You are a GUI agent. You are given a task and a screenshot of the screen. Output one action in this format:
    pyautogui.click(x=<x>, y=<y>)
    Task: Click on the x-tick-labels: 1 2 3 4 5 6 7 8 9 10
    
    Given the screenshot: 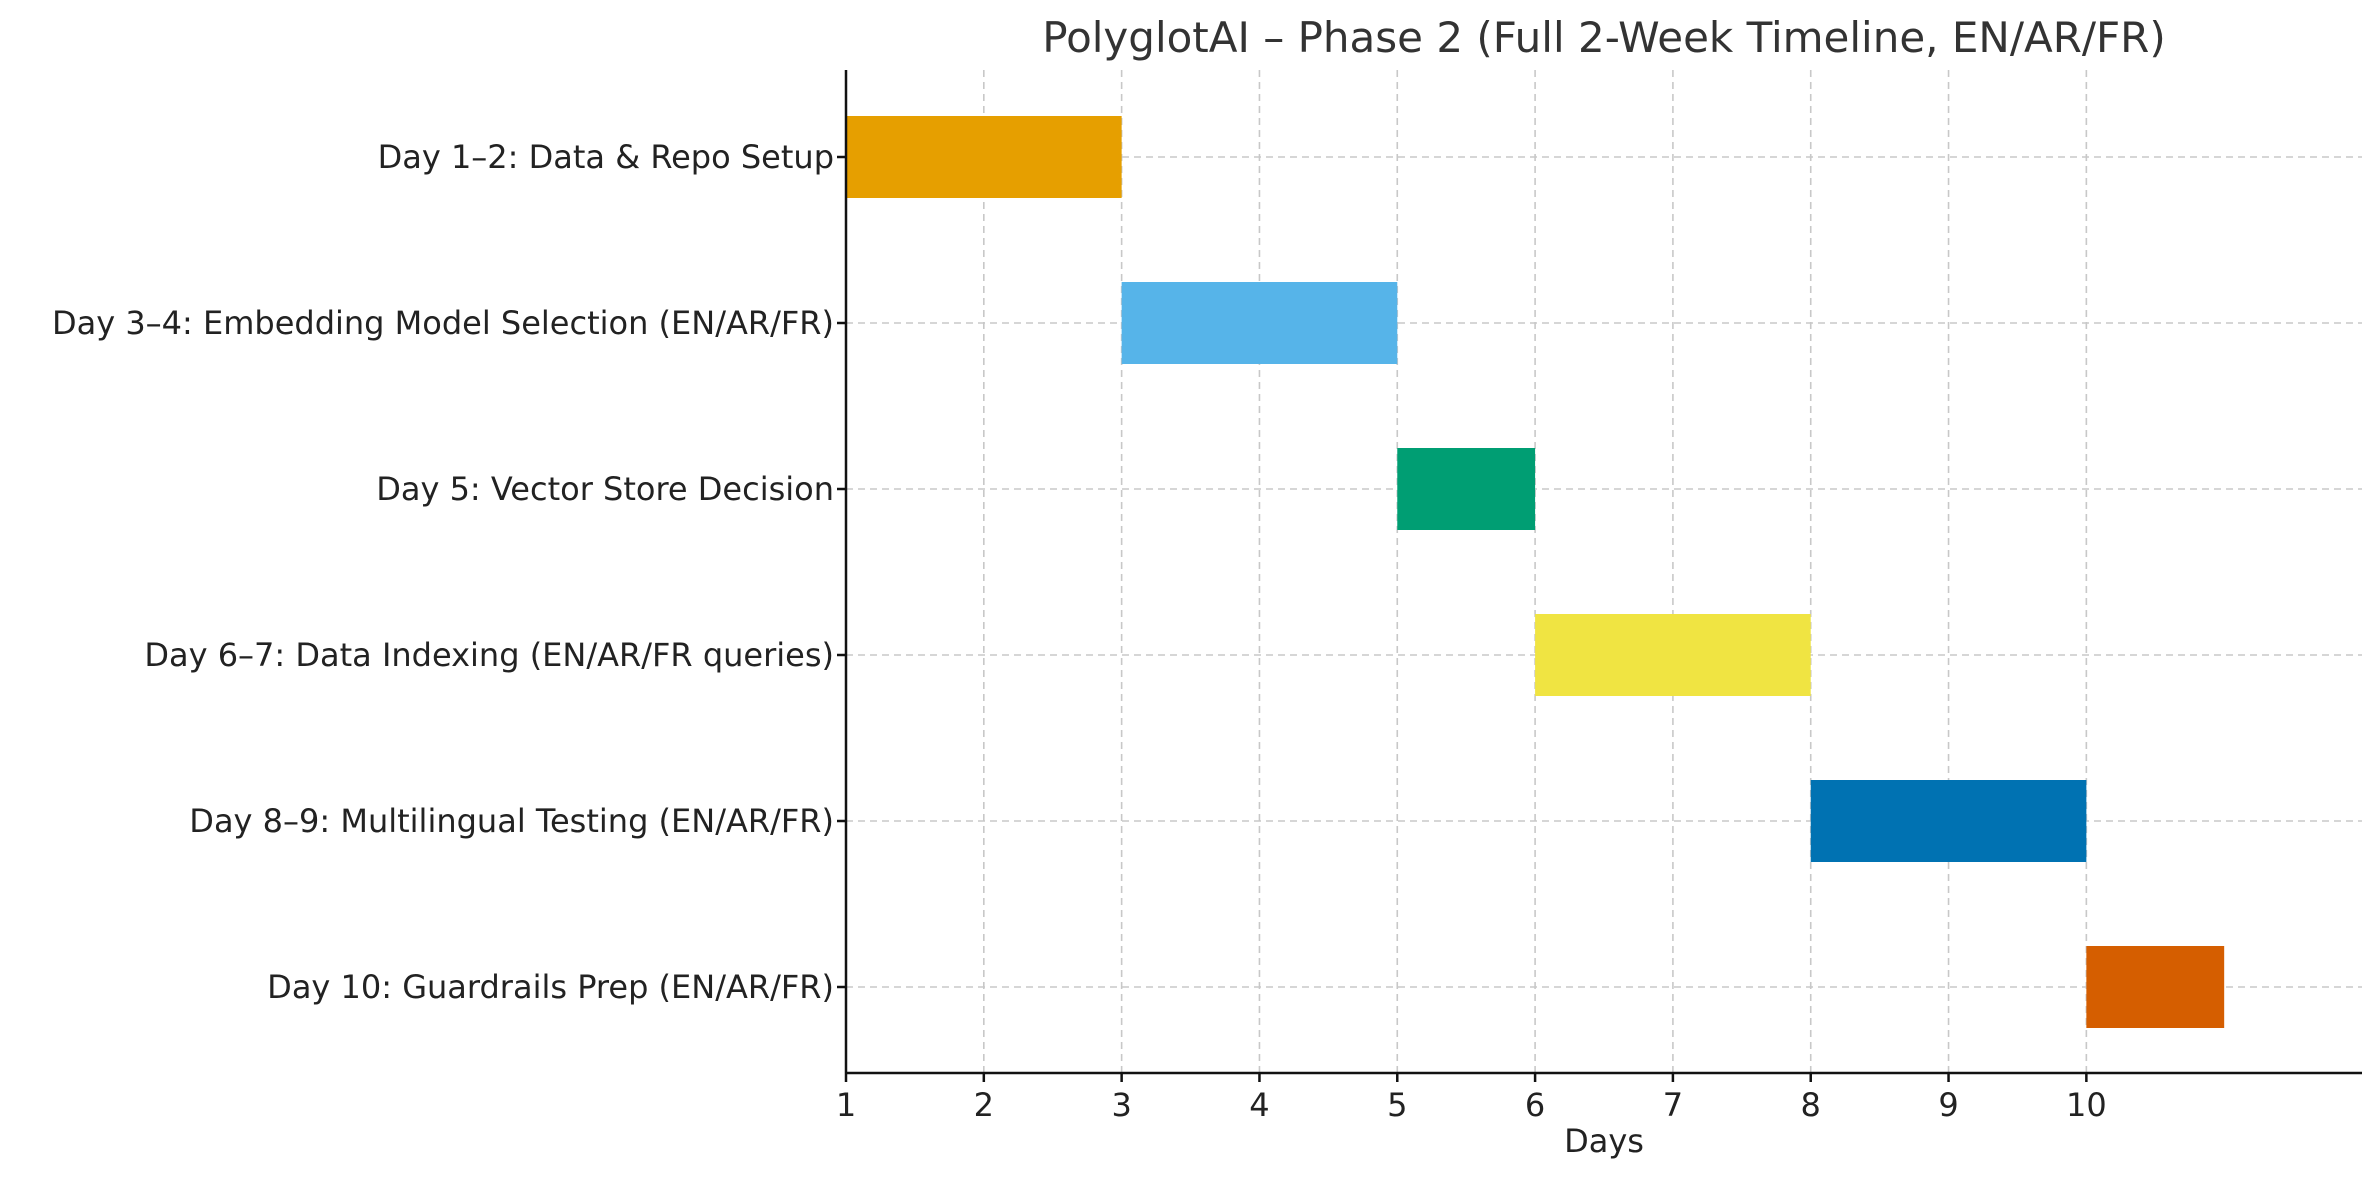 What is the action you would take?
    pyautogui.click(x=1471, y=1098)
    